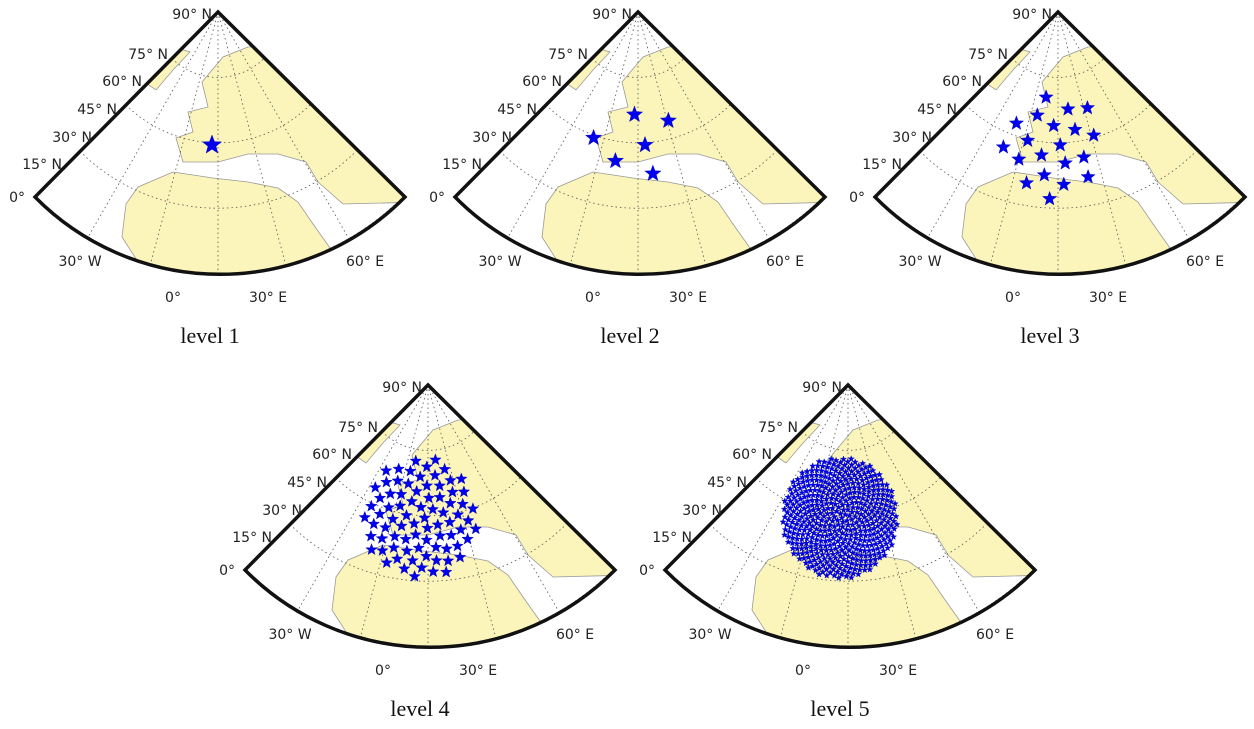 Image resolution: width=1254 pixels, height=729 pixels. Describe the element at coordinates (882, 165) in the screenshot. I see `latitude-label: 15° N` at that location.